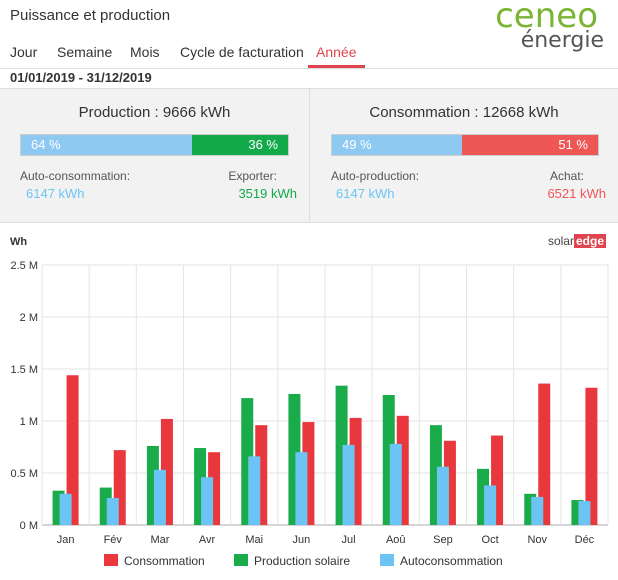  What do you see at coordinates (302, 540) in the screenshot?
I see `x-tick-label: Jun` at bounding box center [302, 540].